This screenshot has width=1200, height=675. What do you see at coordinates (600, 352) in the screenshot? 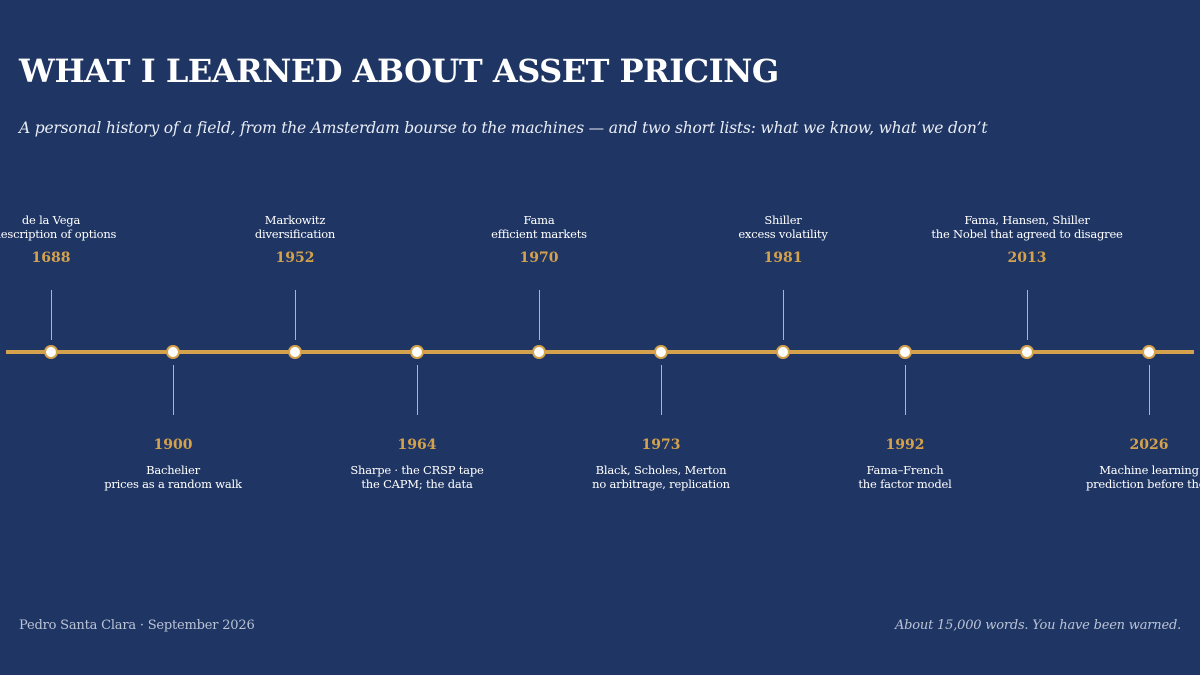
I see `timeline-axis` at bounding box center [600, 352].